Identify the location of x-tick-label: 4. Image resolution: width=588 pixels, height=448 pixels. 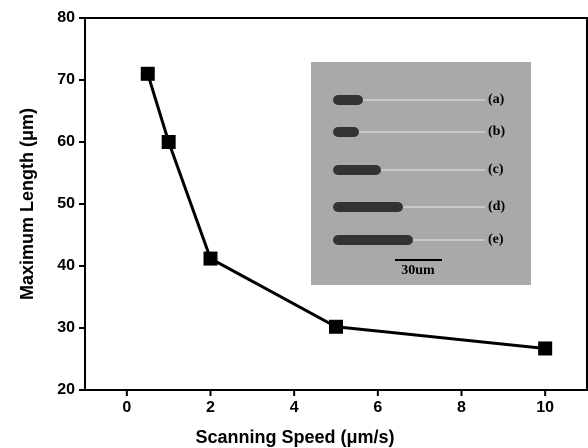
(294, 407).